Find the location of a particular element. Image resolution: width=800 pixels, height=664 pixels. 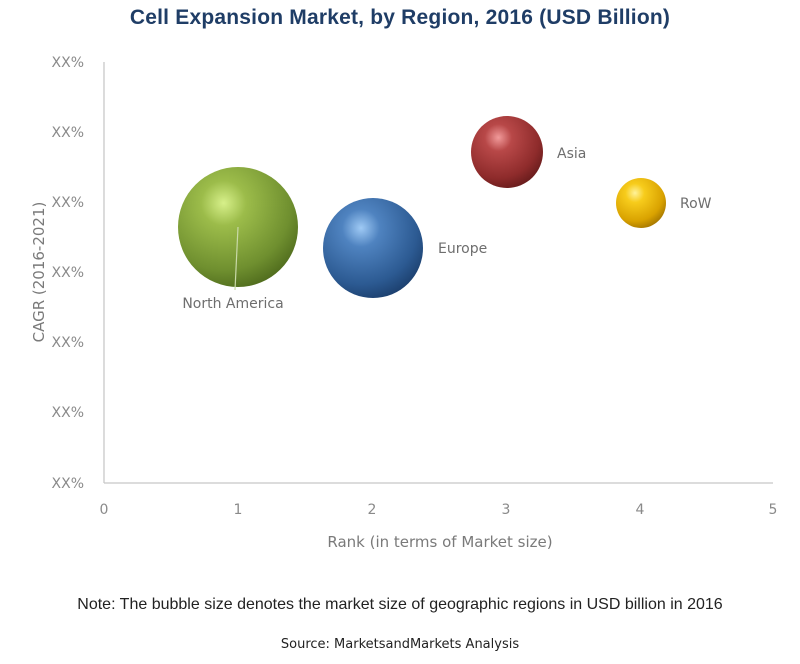

x-tick-label: 5 is located at coordinates (773, 510).